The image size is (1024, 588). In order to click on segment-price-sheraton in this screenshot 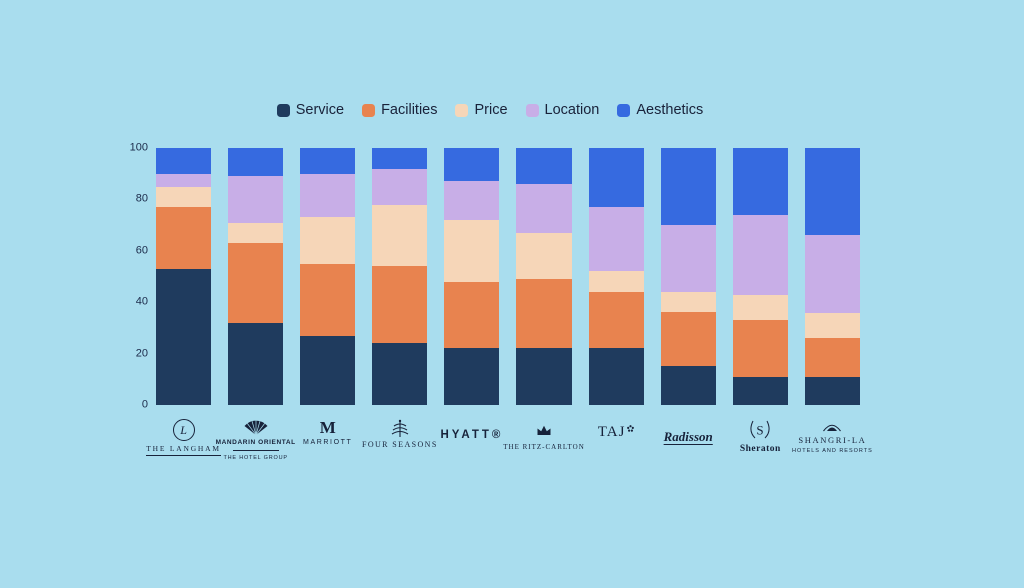, I will do `click(760, 307)`.